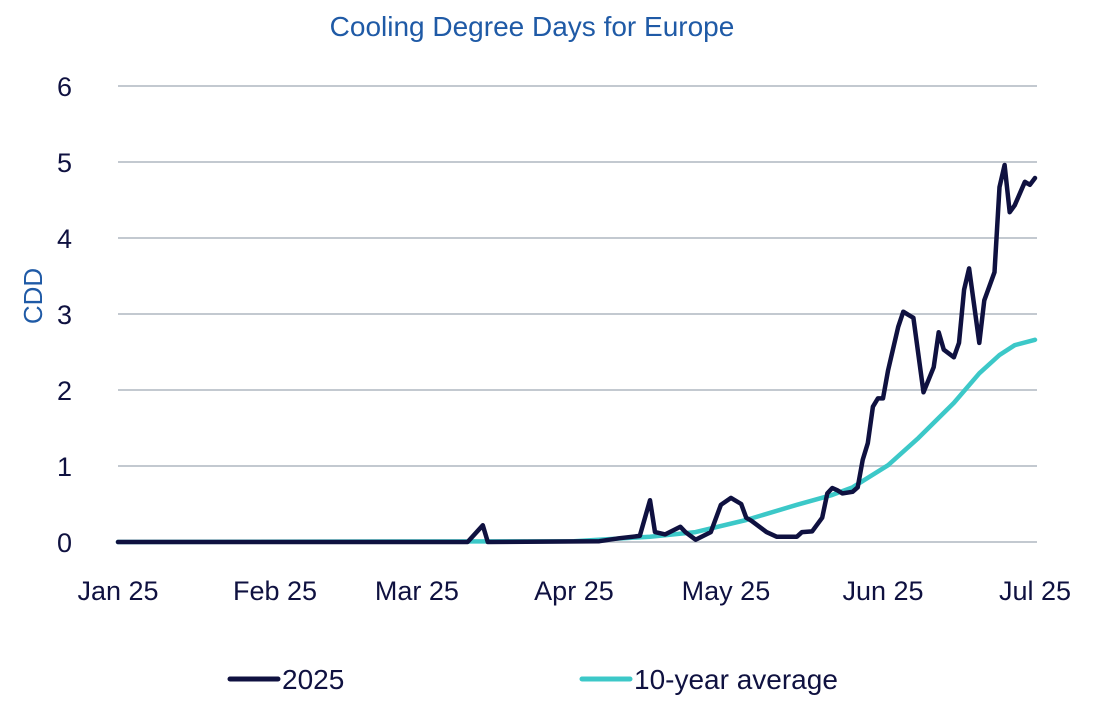  I want to click on x-tick-label: Jun 25, so click(882, 591).